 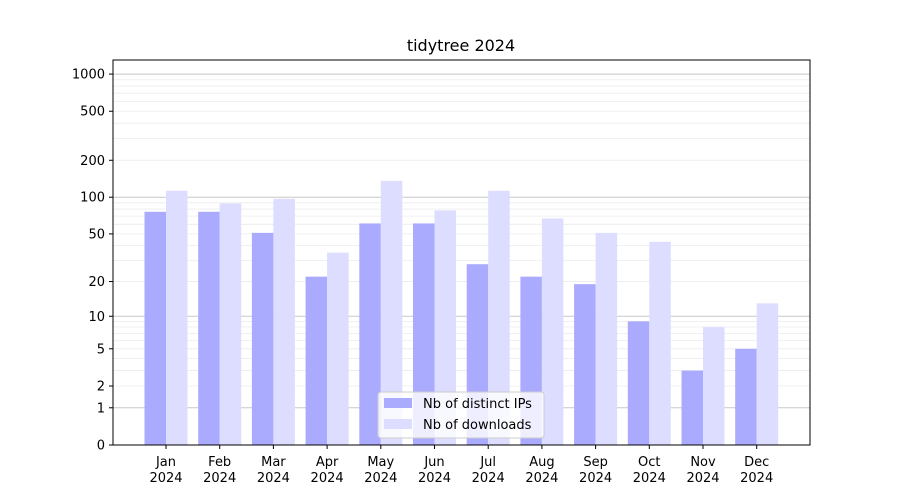 What do you see at coordinates (209, 328) in the screenshot?
I see `bar-distinct-ips-feb` at bounding box center [209, 328].